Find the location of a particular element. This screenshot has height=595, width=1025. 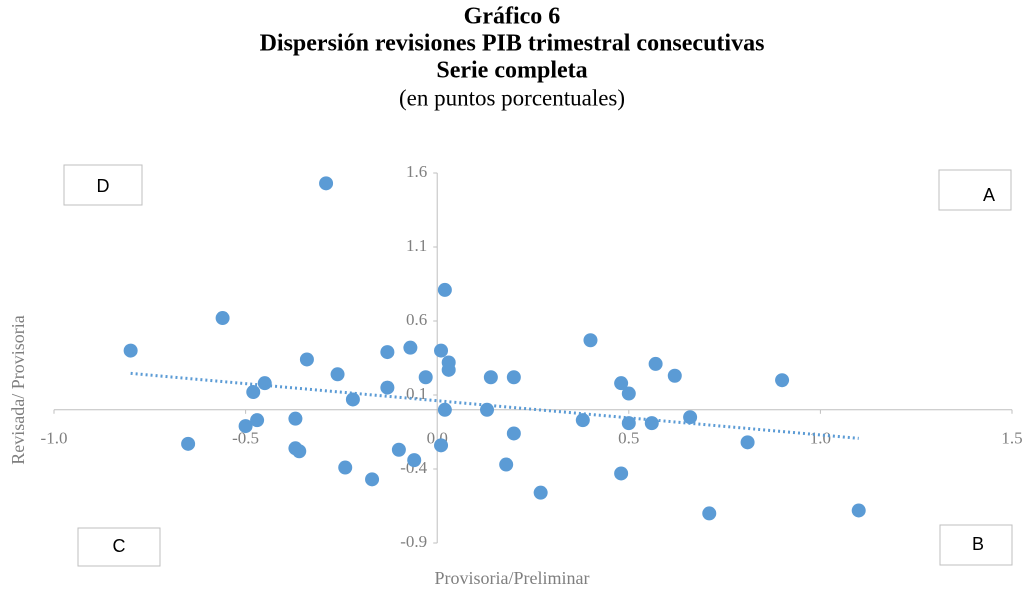

chart-subtitle: Serie completa is located at coordinates (511, 71).